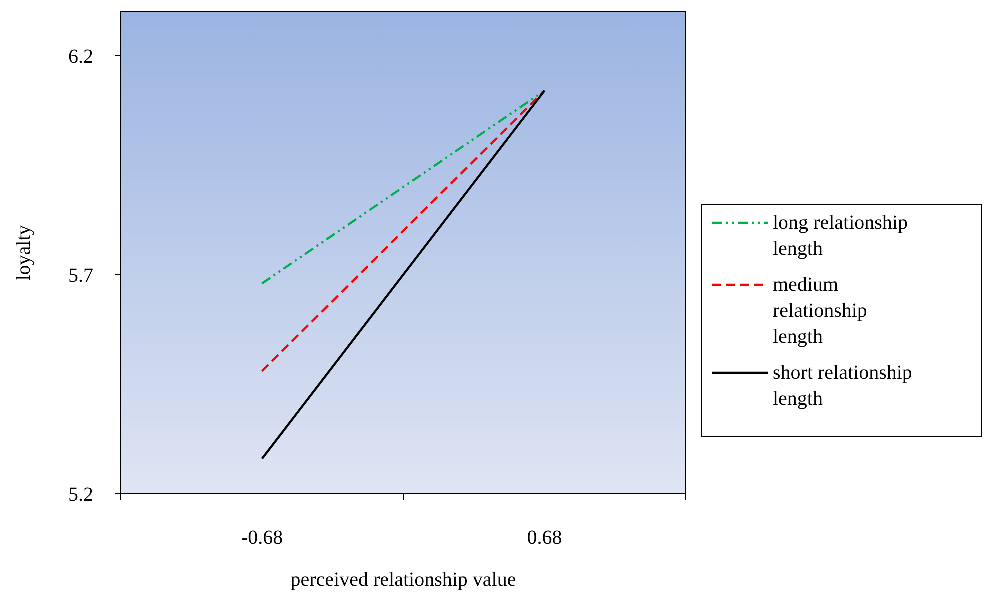 Image resolution: width=984 pixels, height=595 pixels. Describe the element at coordinates (403, 580) in the screenshot. I see `x-axis-title: perceived relationship value` at that location.